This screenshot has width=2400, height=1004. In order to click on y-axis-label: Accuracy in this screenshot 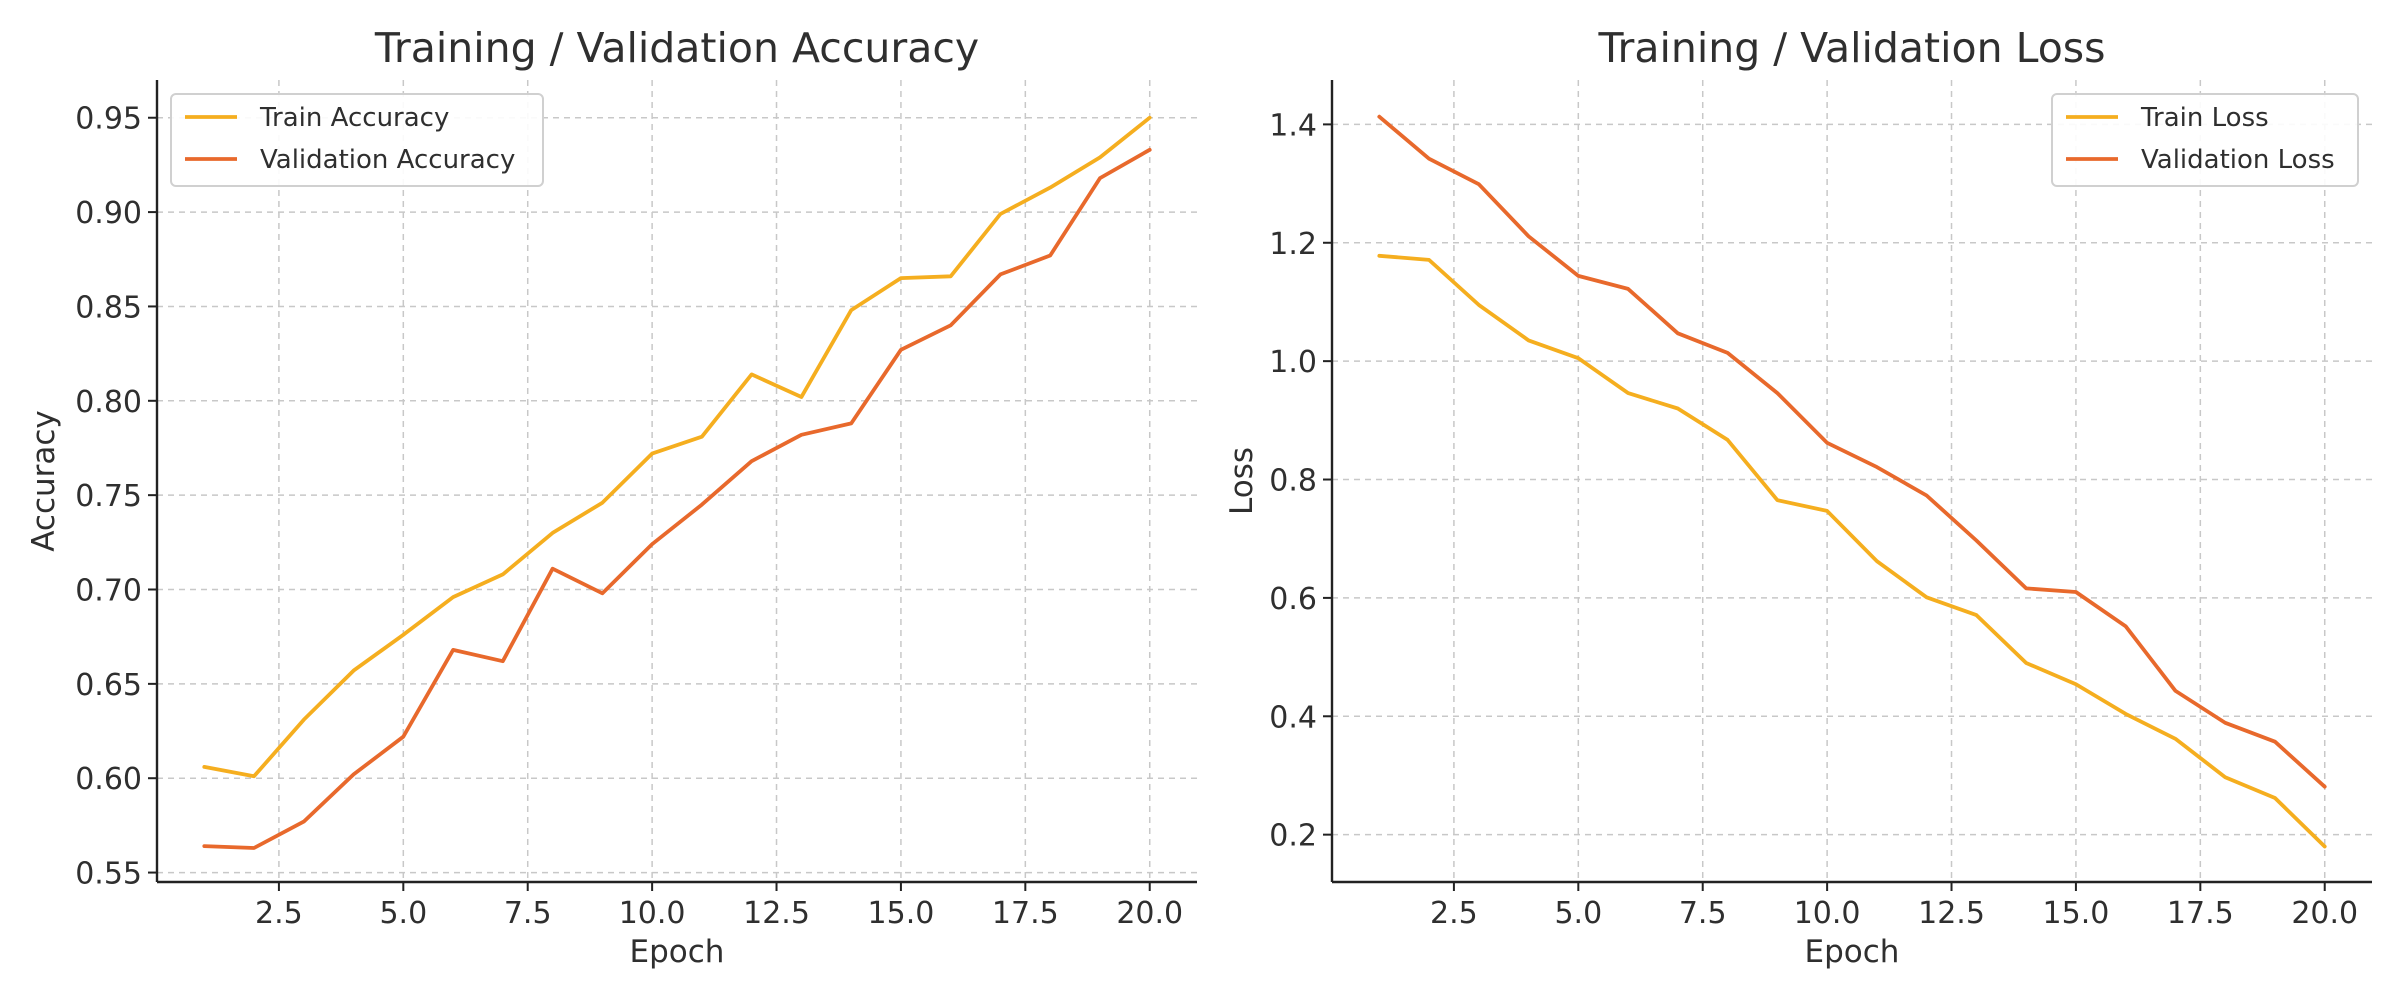, I will do `click(44, 481)`.